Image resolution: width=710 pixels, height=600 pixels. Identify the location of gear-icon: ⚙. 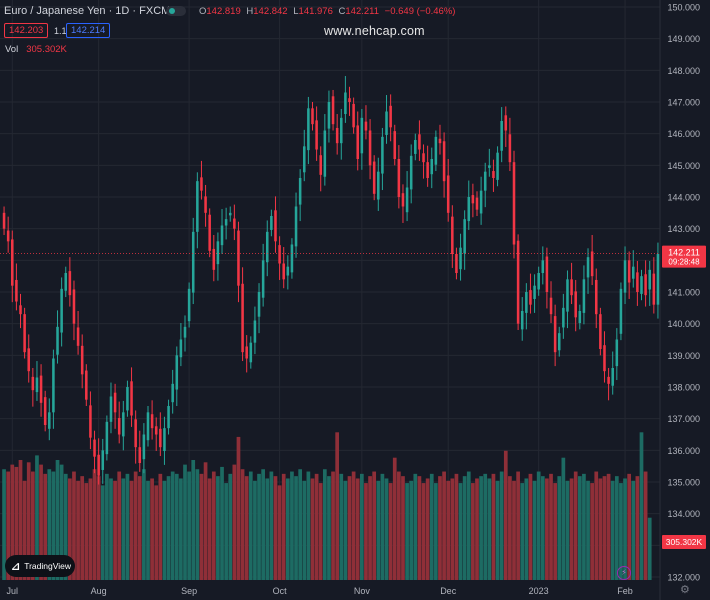
(685, 590).